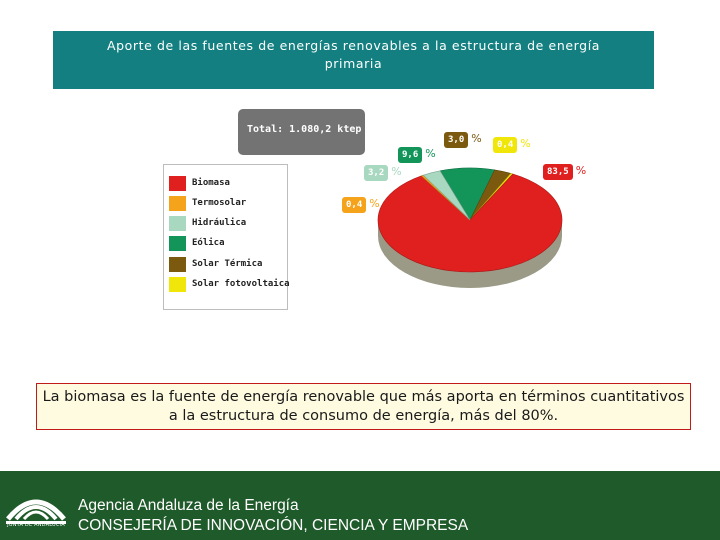  Describe the element at coordinates (558, 172) in the screenshot. I see `data-label-value: 83,5` at that location.